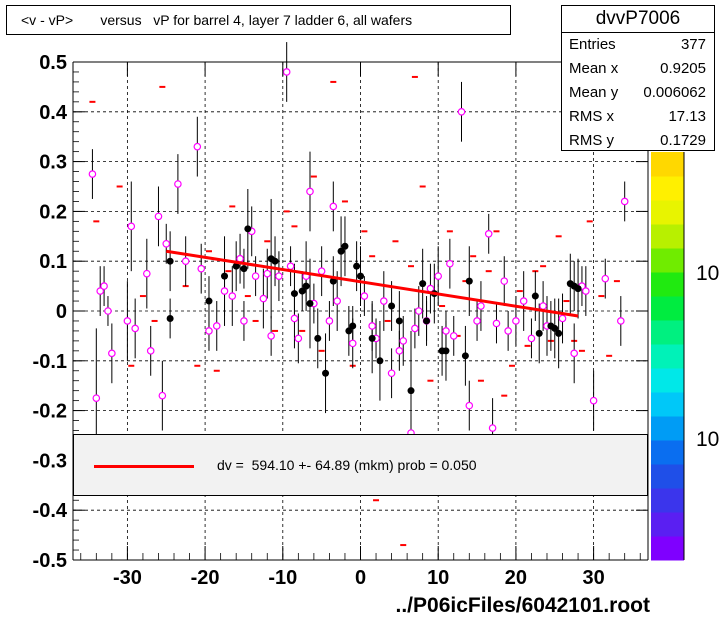 This screenshot has width=720, height=620. I want to click on color-palette-bar: 10 10, so click(685, 356).